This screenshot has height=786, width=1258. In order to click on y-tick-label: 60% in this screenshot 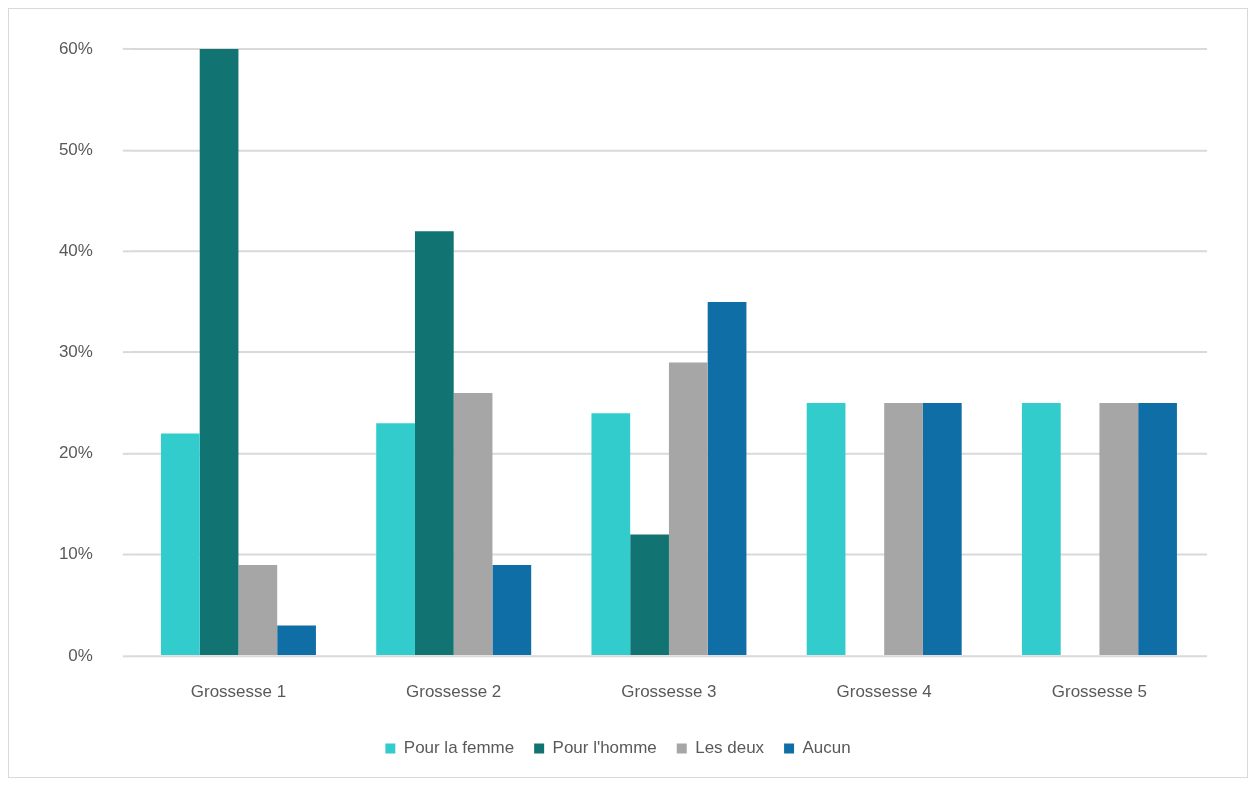, I will do `click(75, 48)`.